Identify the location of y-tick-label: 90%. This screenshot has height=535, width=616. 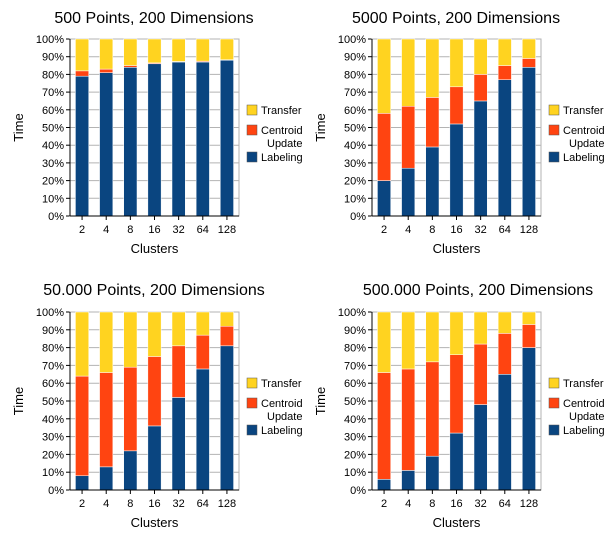
(53, 331).